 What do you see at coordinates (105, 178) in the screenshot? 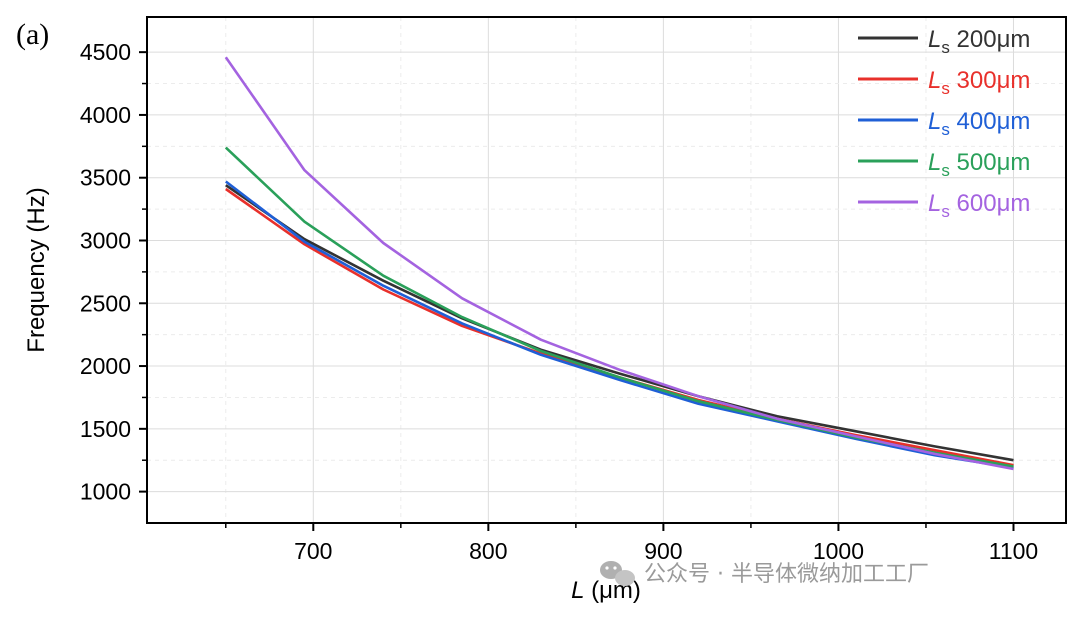
I see `y-tick-label: 3500` at bounding box center [105, 178].